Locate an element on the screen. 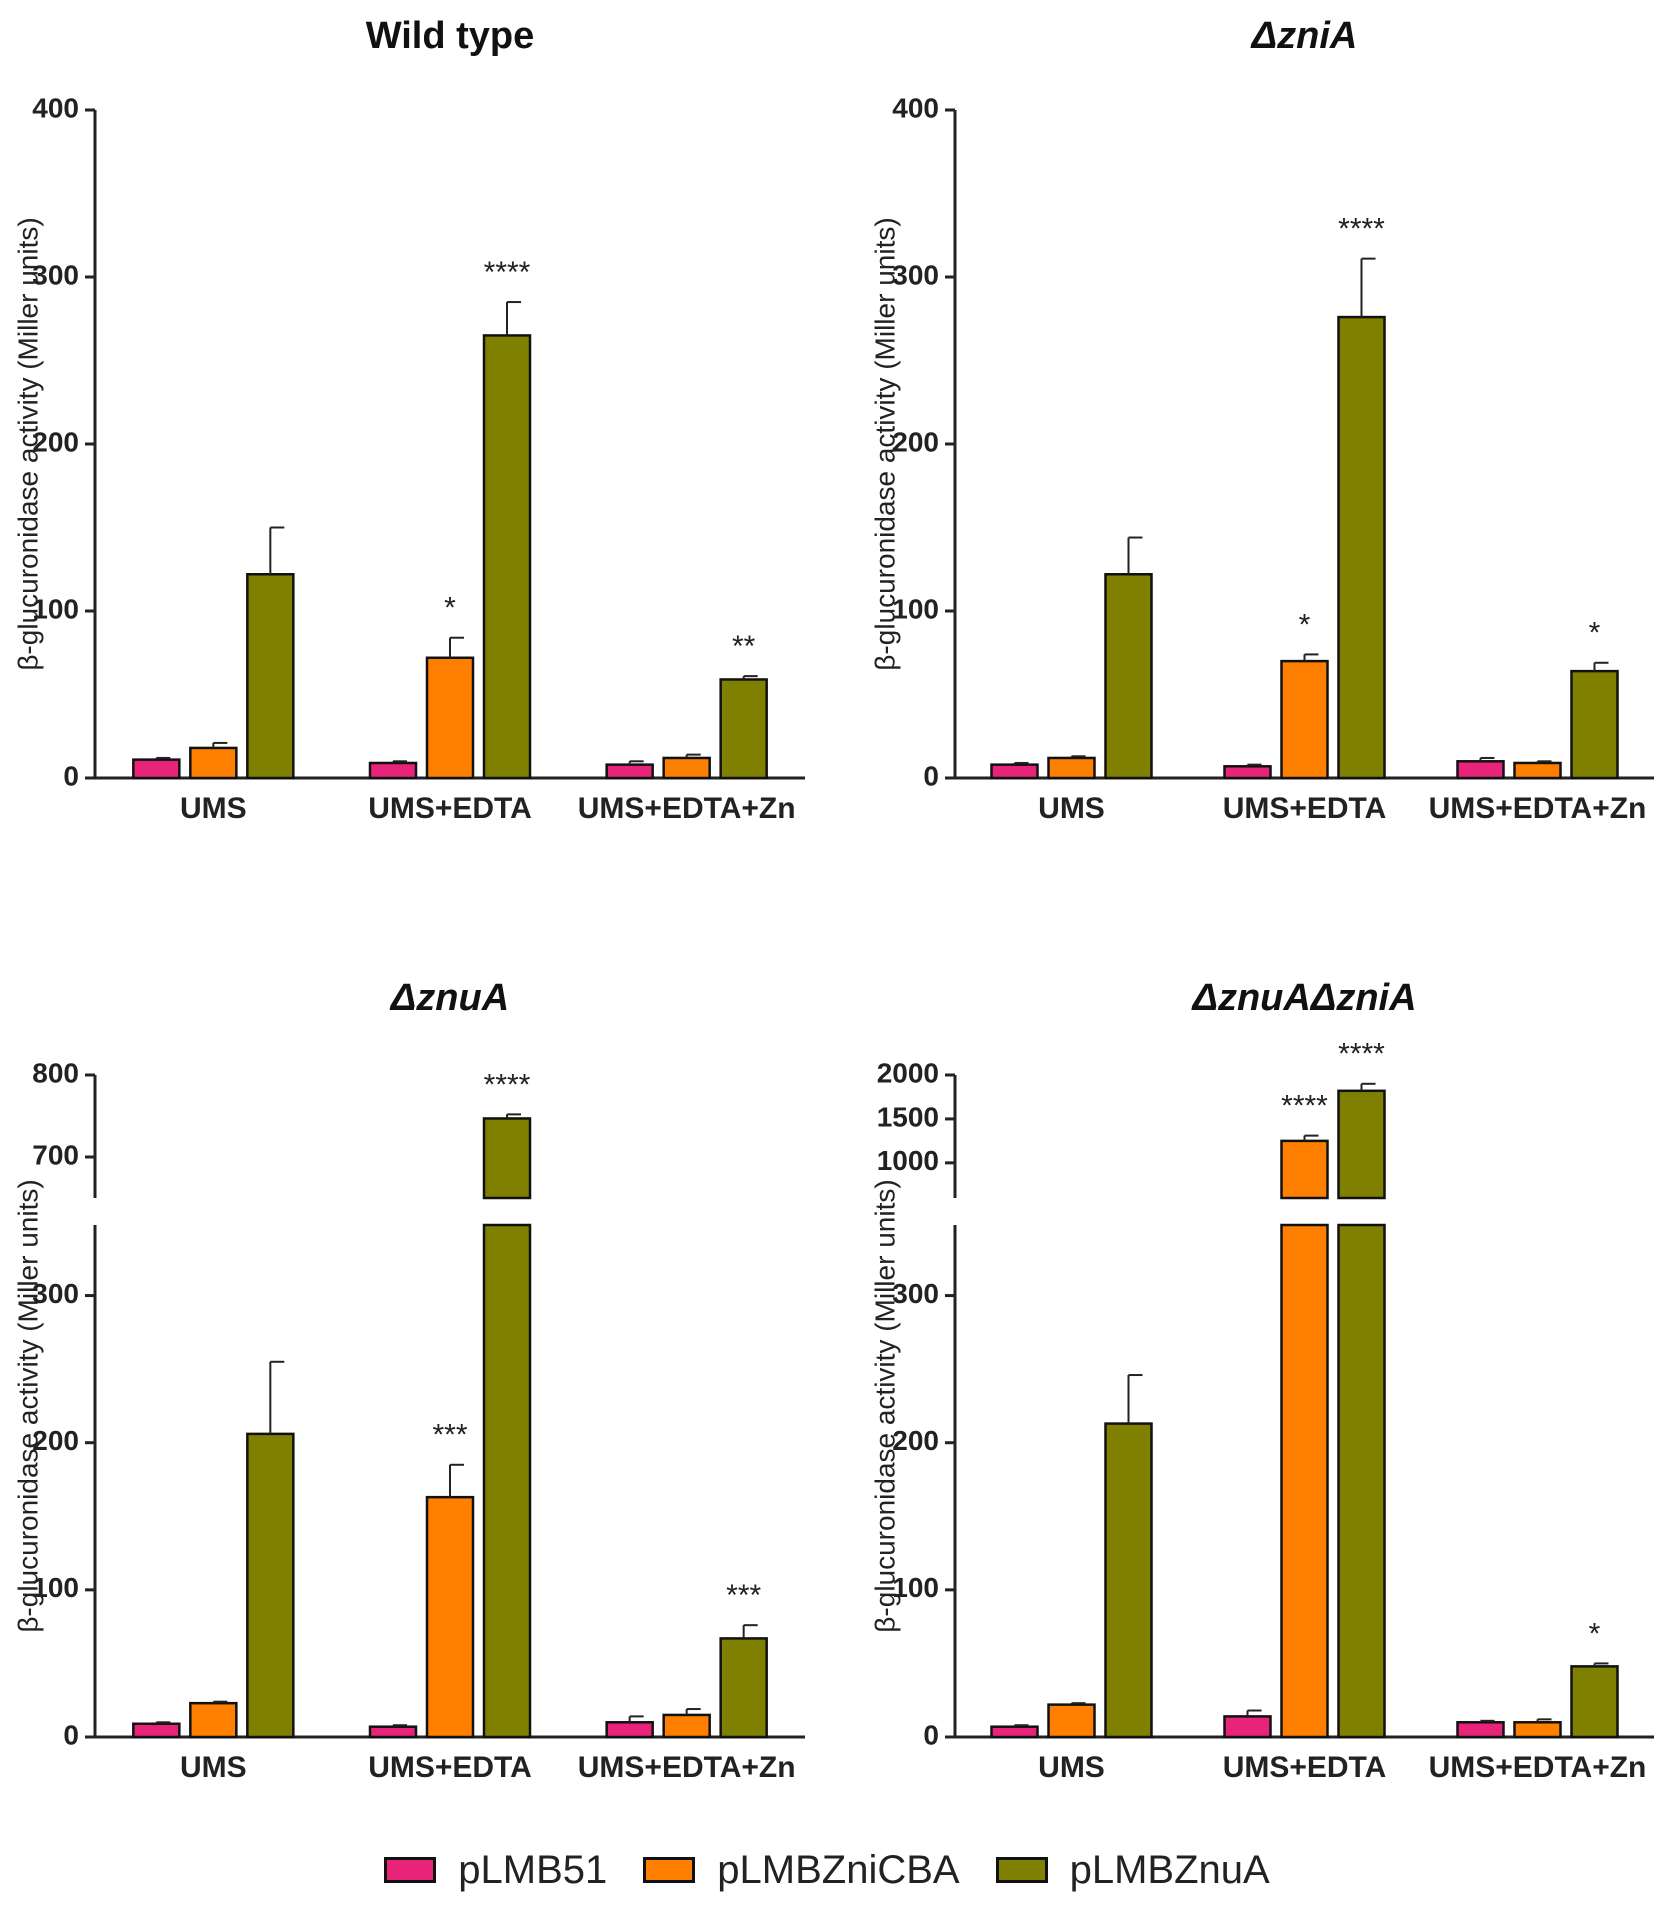 The height and width of the screenshot is (1917, 1654). y-tick-label-upper: 700 is located at coordinates (55, 1154).